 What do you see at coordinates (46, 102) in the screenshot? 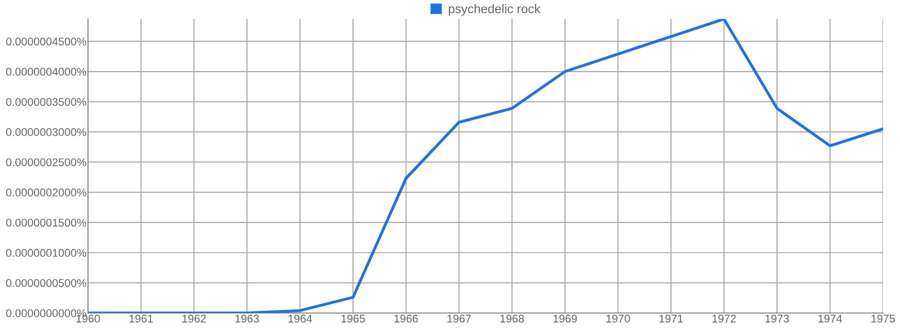
I see `y-tick-label: 0.0000003500%` at bounding box center [46, 102].